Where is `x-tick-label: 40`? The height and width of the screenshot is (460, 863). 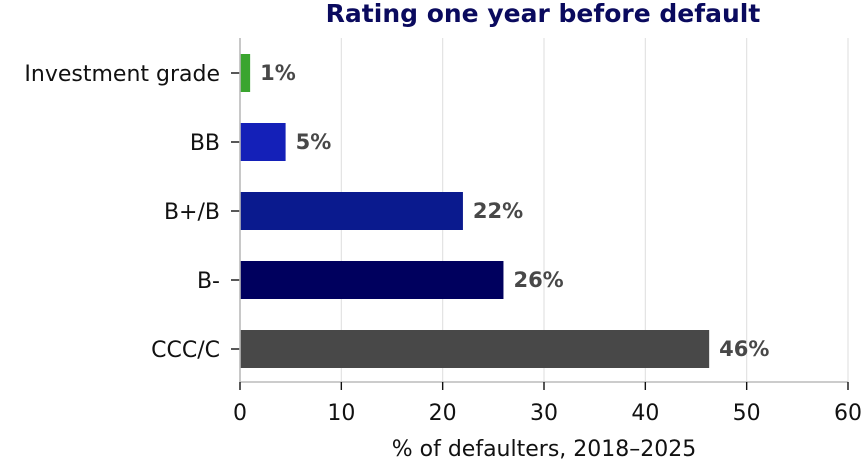
x-tick-label: 40 is located at coordinates (645, 413).